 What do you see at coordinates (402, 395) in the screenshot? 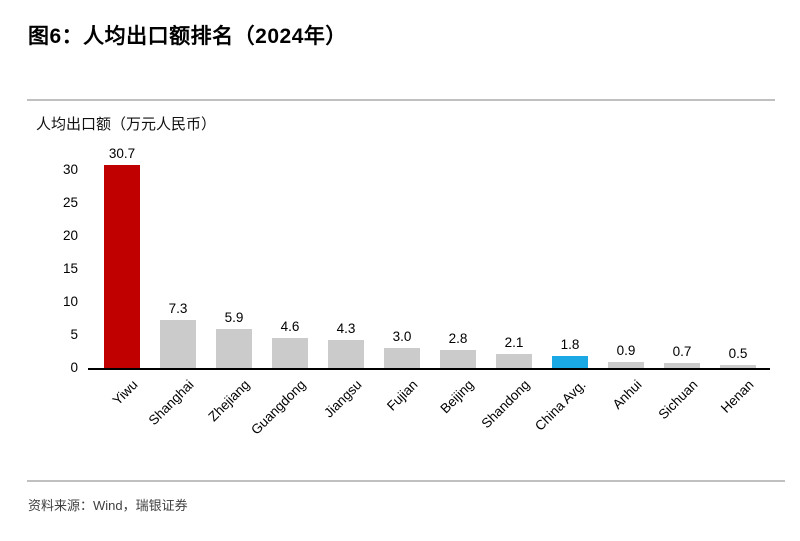
I see `x-tick-label: Fujian` at bounding box center [402, 395].